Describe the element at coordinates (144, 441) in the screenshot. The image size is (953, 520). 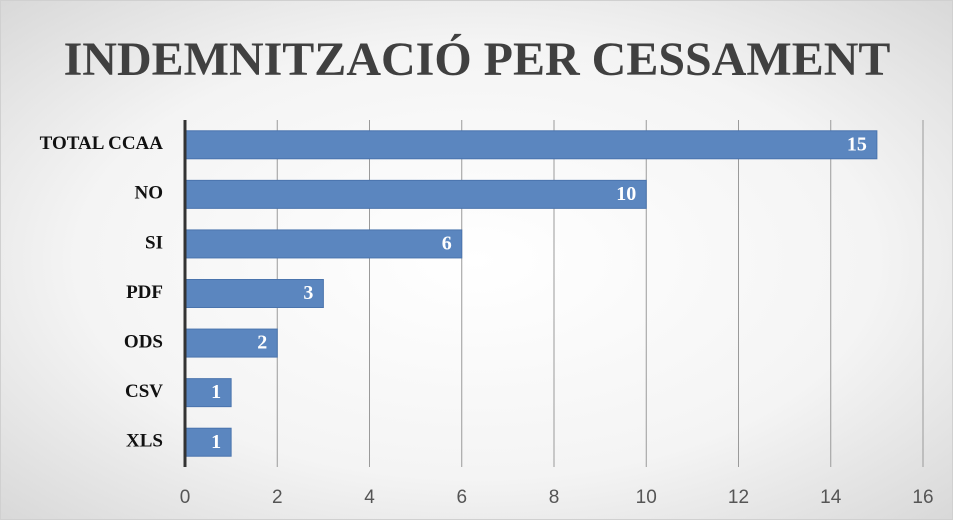
I see `y-tick-label: XLS` at that location.